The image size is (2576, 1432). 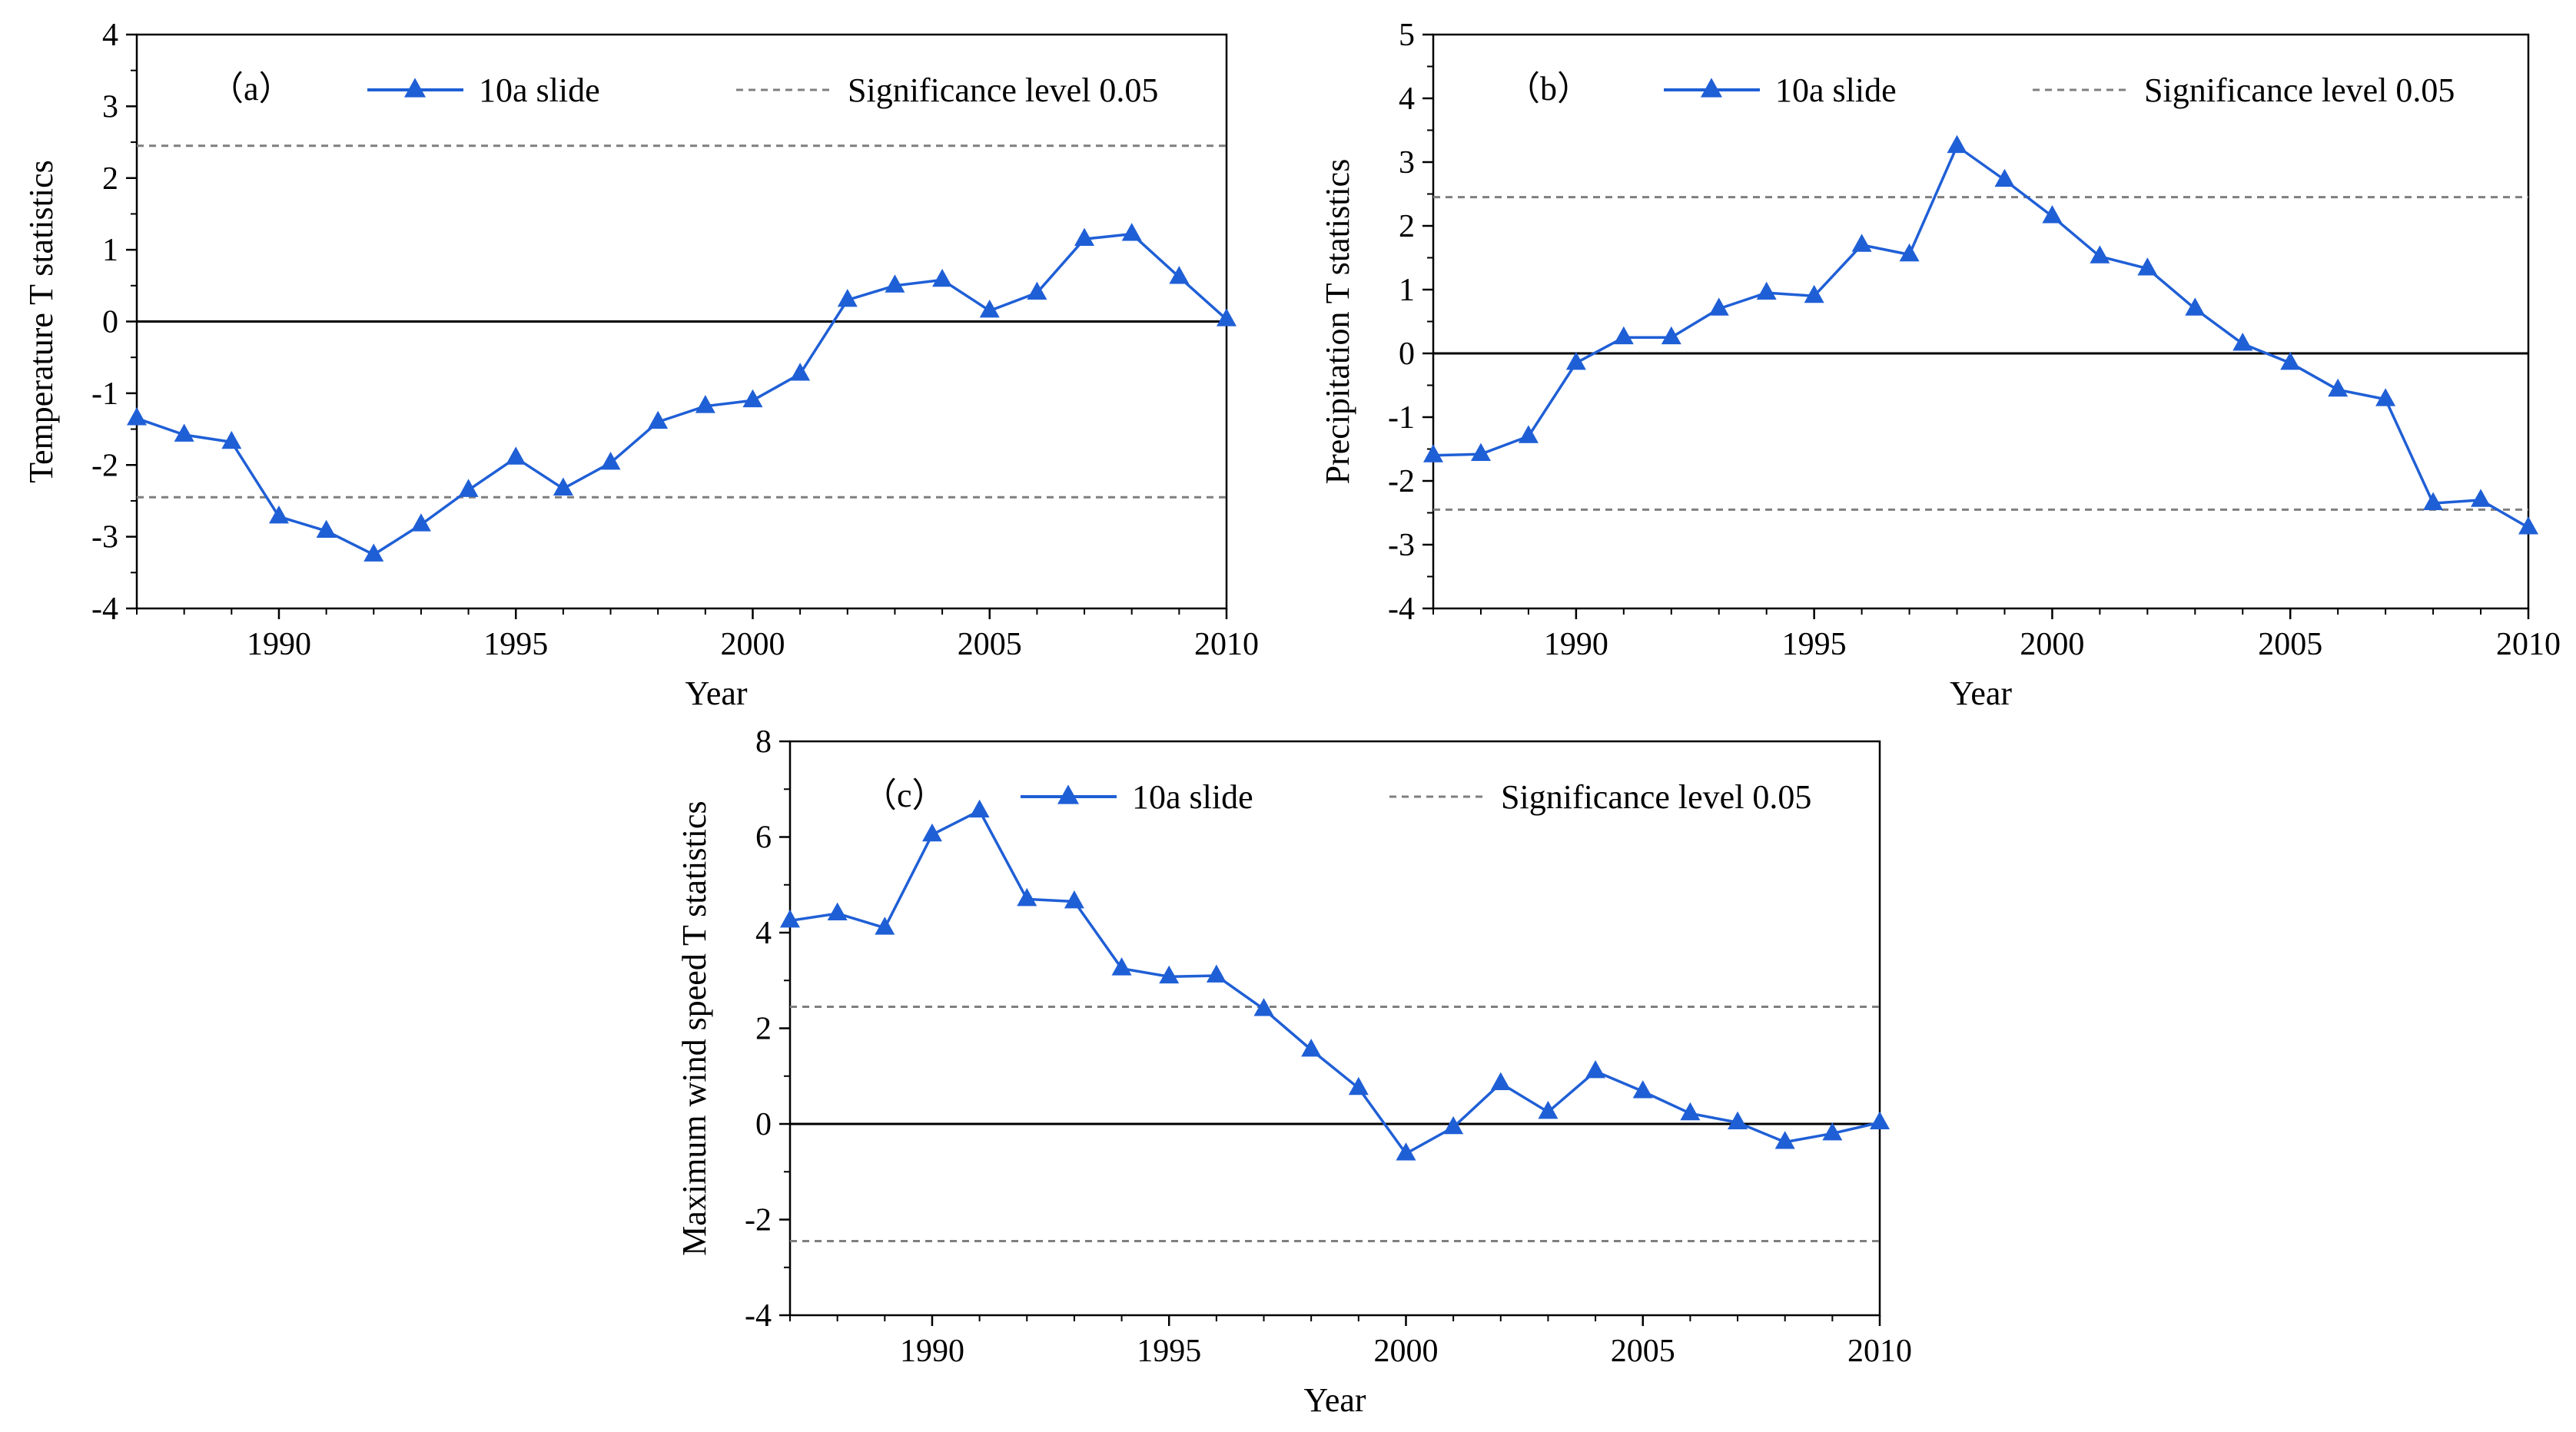 What do you see at coordinates (41, 321) in the screenshot?
I see `y-axis-label: Temperature T statistics` at bounding box center [41, 321].